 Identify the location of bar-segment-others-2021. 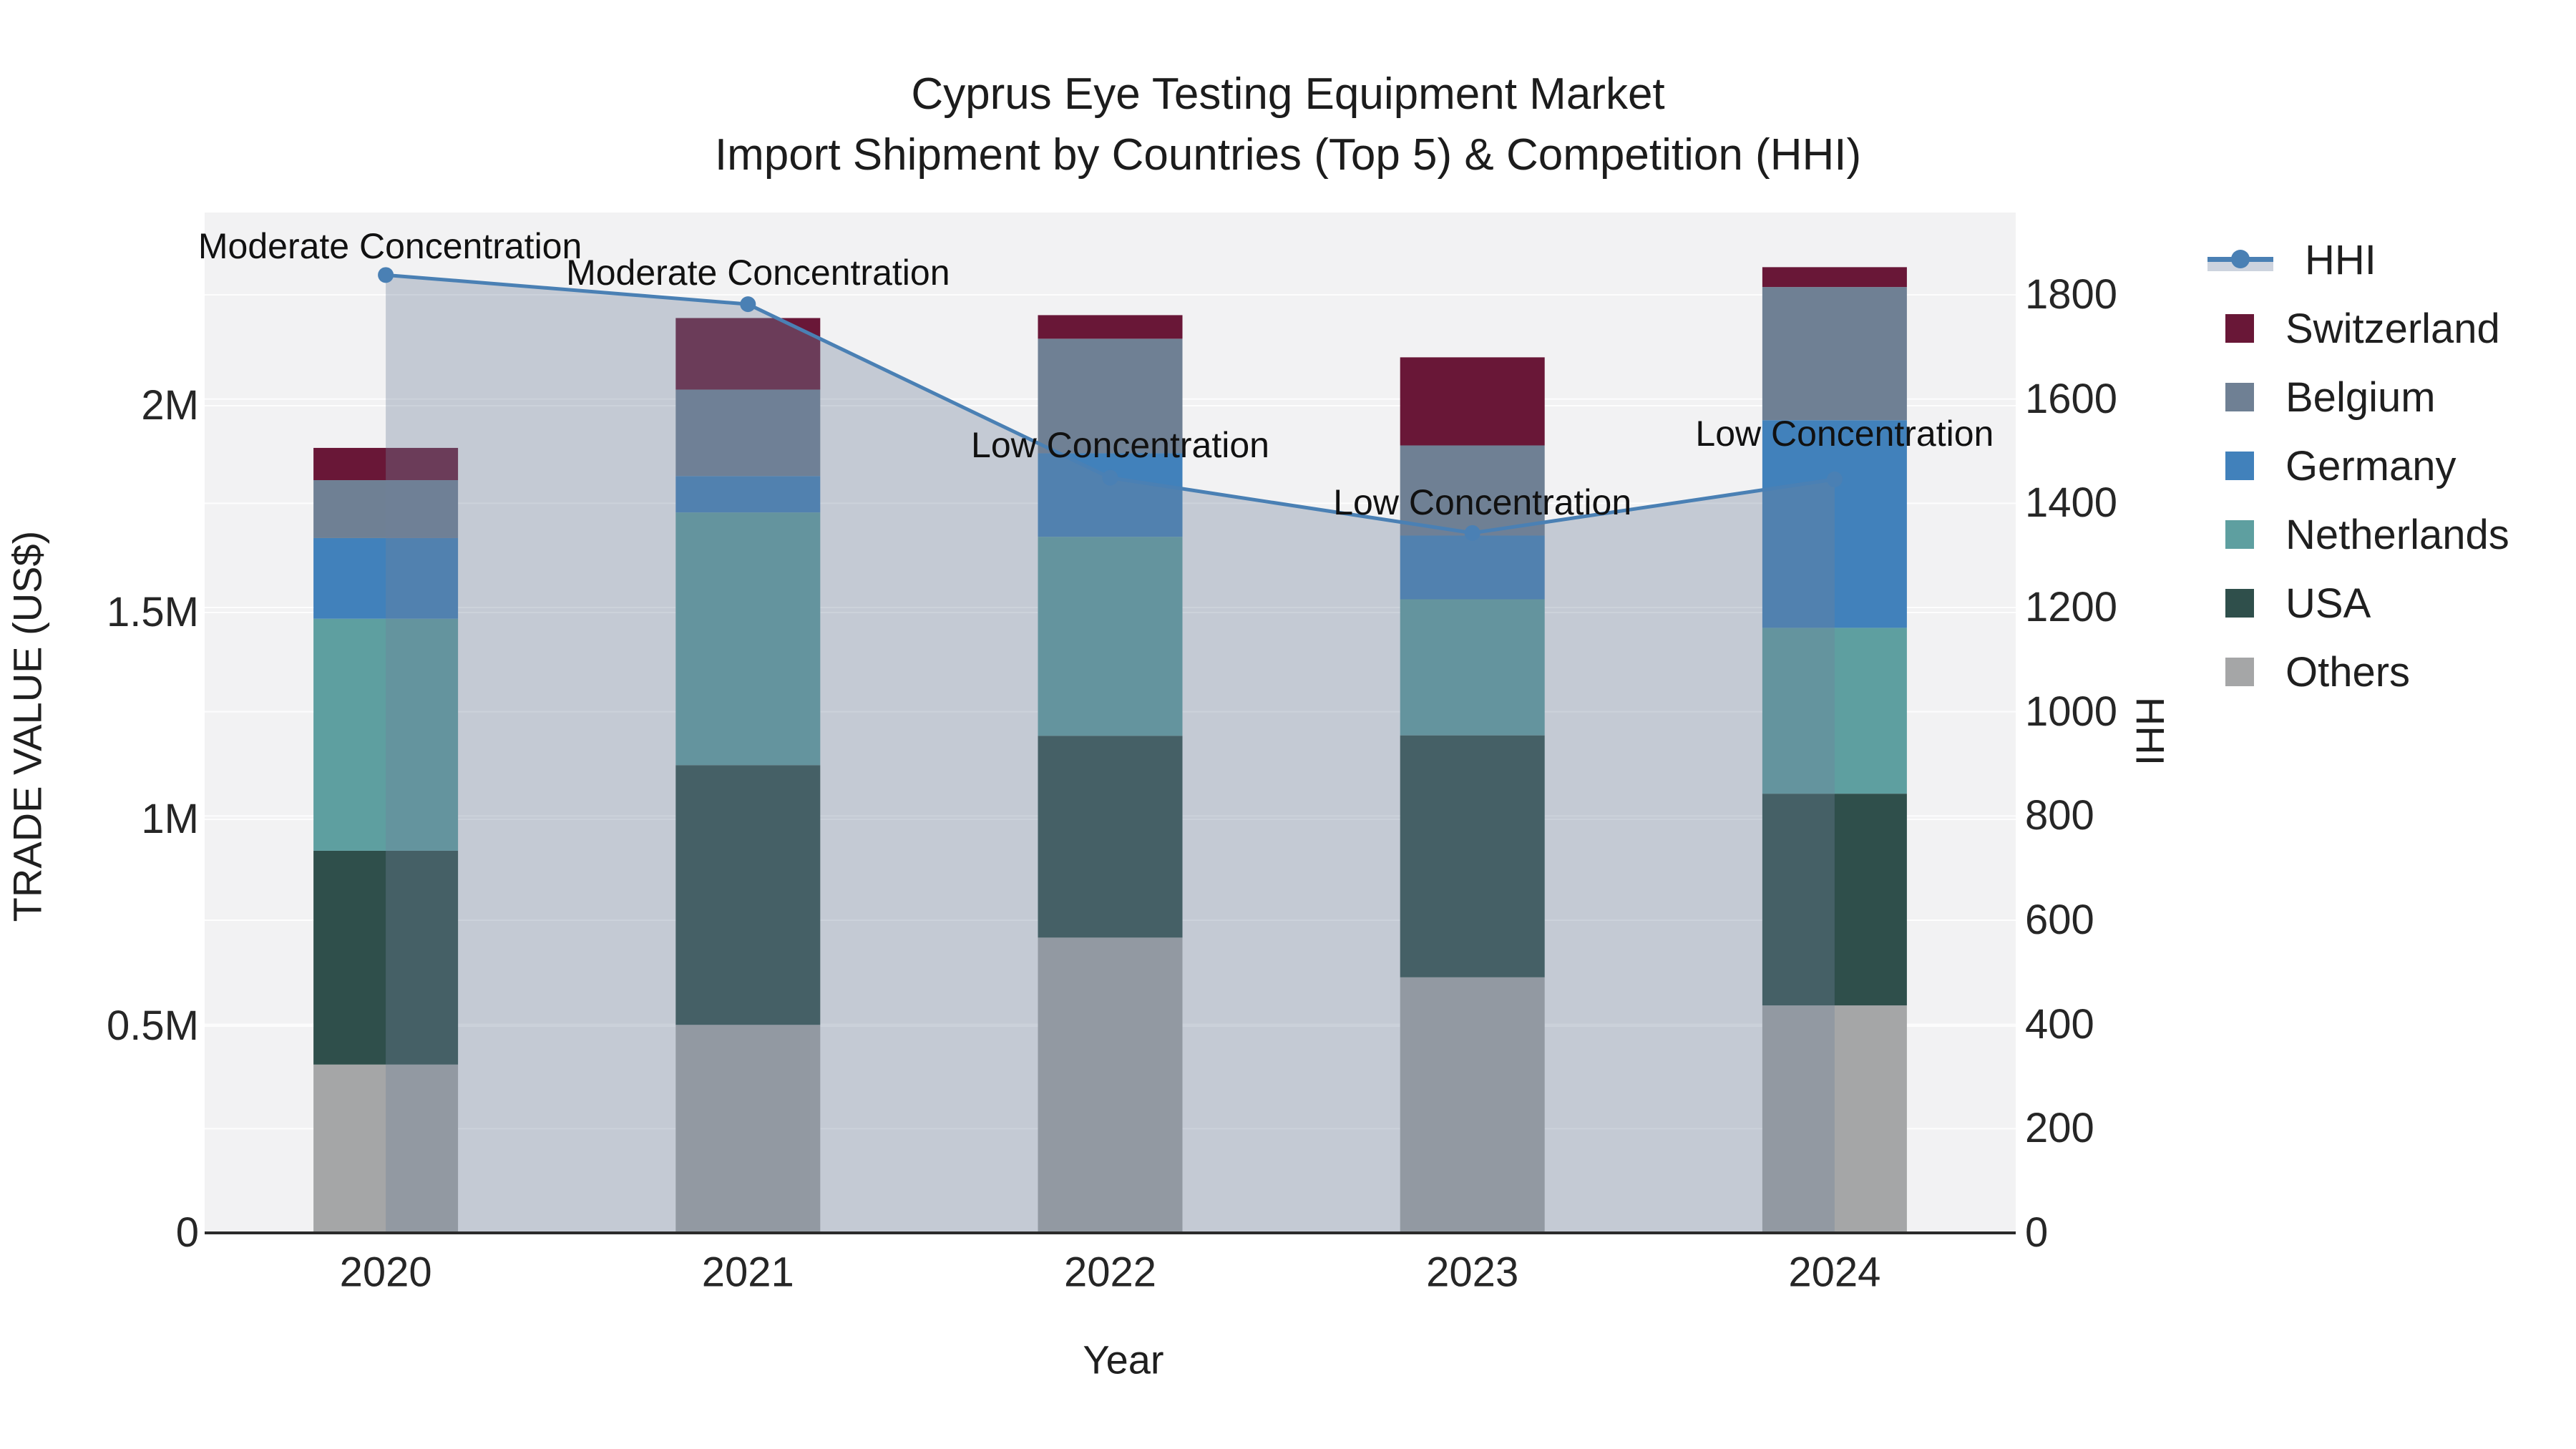
(748, 1129).